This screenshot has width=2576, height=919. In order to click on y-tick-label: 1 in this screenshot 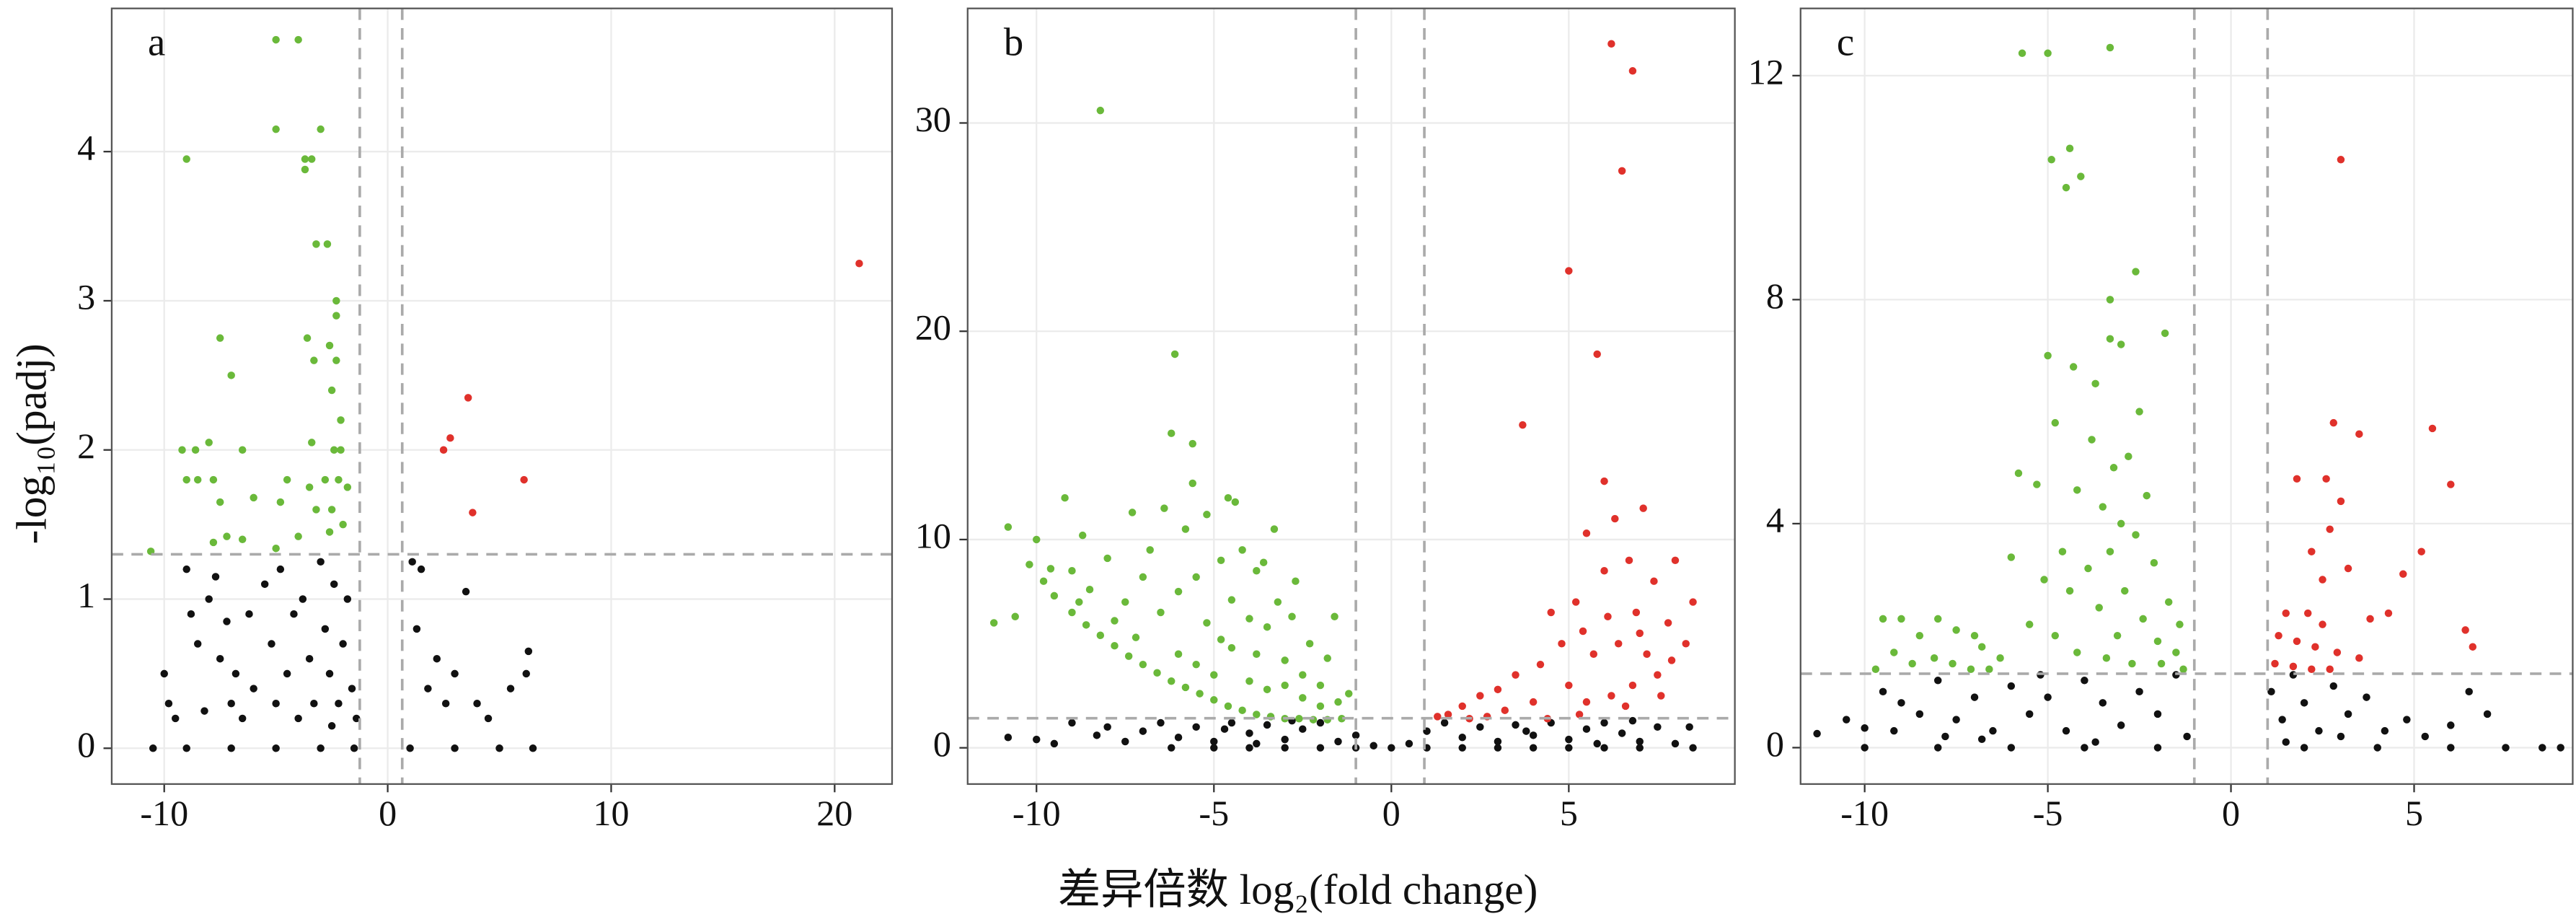, I will do `click(86, 595)`.